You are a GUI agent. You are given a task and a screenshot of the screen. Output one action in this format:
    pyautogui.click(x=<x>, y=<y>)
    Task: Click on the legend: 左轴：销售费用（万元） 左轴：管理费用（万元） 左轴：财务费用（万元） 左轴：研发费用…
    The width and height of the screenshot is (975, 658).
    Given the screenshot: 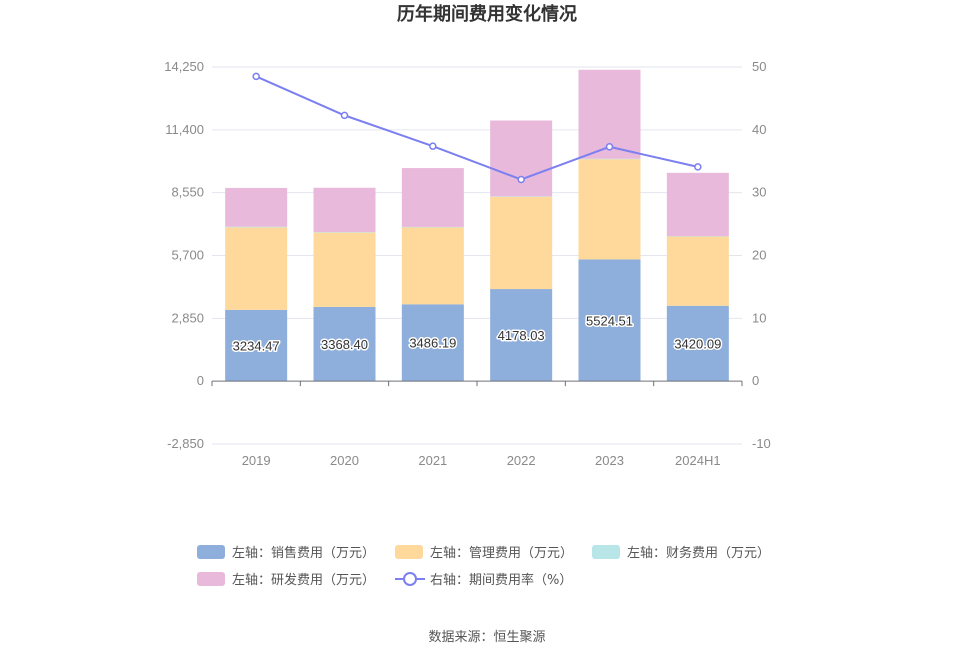 What is the action you would take?
    pyautogui.click(x=483, y=566)
    